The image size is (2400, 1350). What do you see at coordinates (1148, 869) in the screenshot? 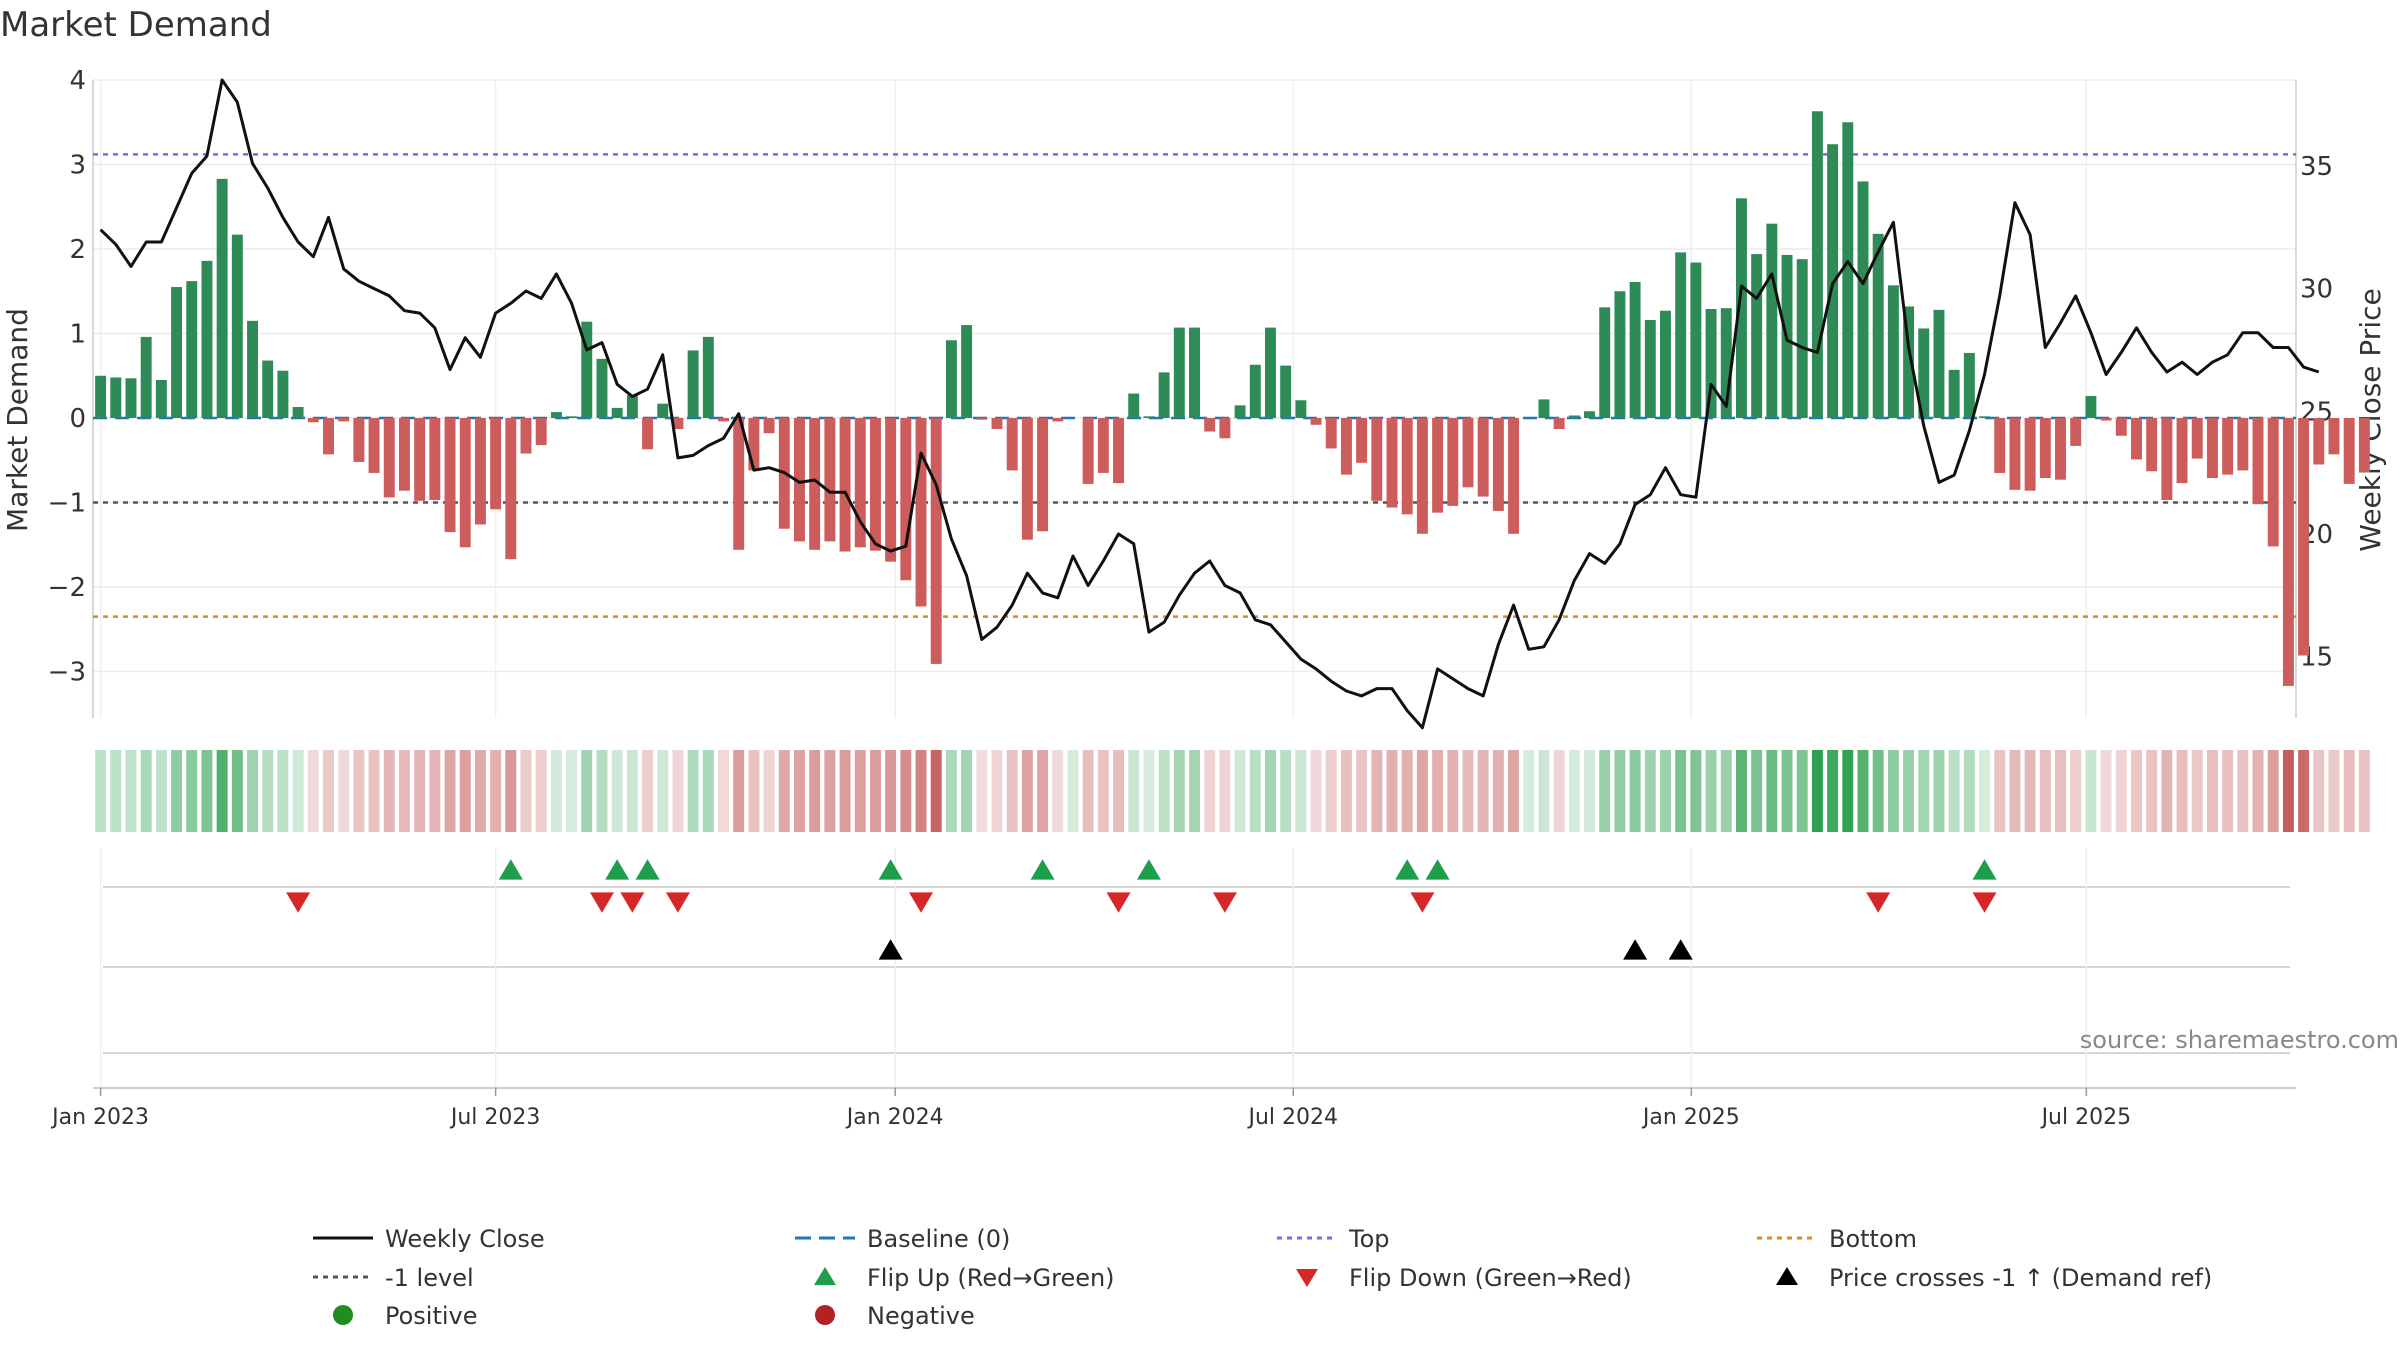
I see `flip-up-marker` at bounding box center [1148, 869].